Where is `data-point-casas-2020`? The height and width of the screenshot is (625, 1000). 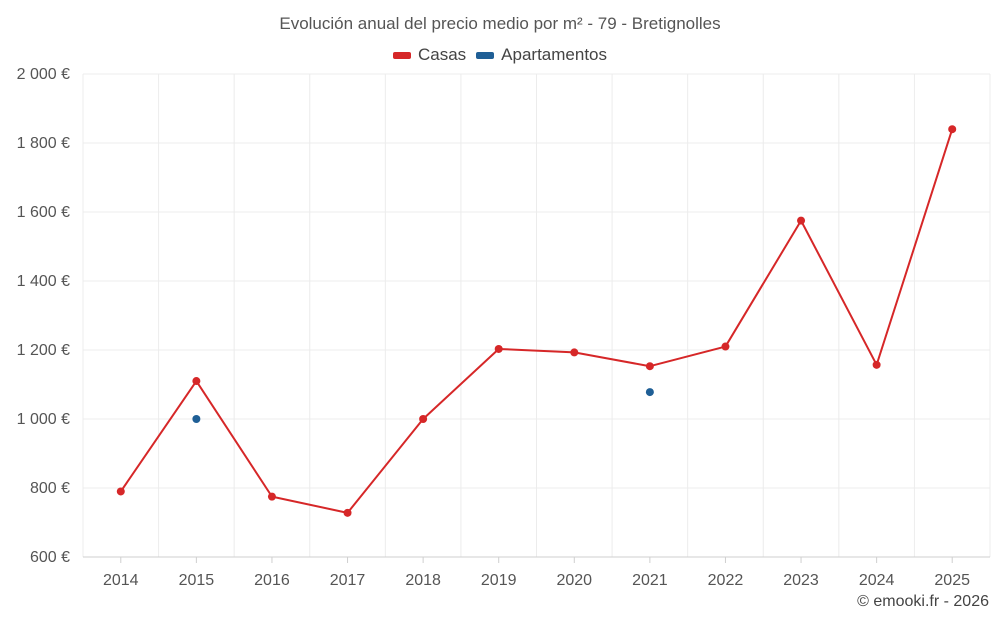
data-point-casas-2020 is located at coordinates (574, 352).